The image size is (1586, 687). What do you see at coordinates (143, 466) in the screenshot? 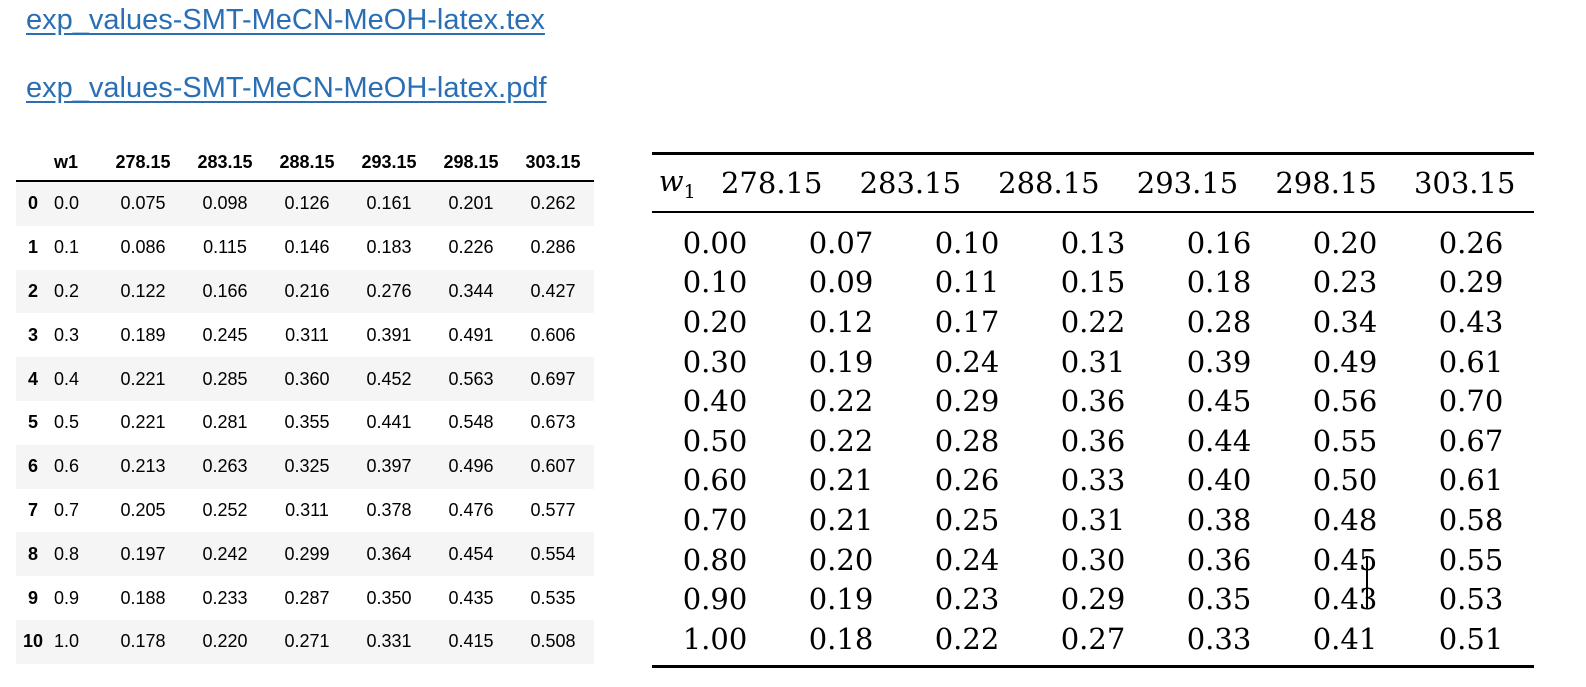
I see `table-cell: 0.213` at bounding box center [143, 466].